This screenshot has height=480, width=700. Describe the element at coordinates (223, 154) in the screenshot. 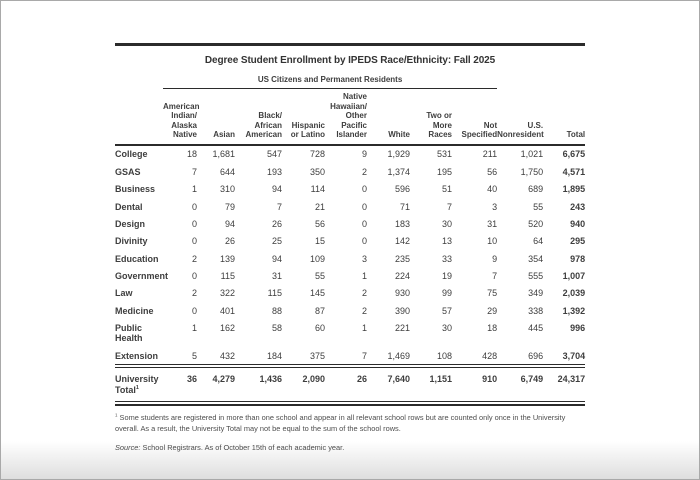

I see `enrollment-cell: 1,681` at that location.